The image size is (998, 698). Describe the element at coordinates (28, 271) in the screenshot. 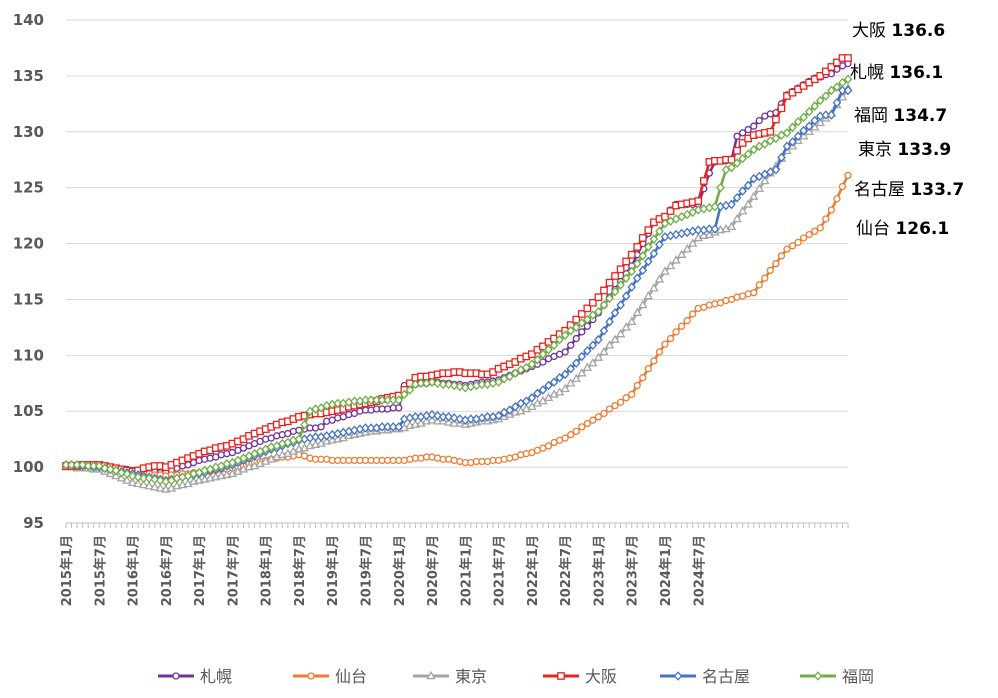

I see `y-axis-ticks: 95 100 105 110 115 120 125 130 135 140` at that location.